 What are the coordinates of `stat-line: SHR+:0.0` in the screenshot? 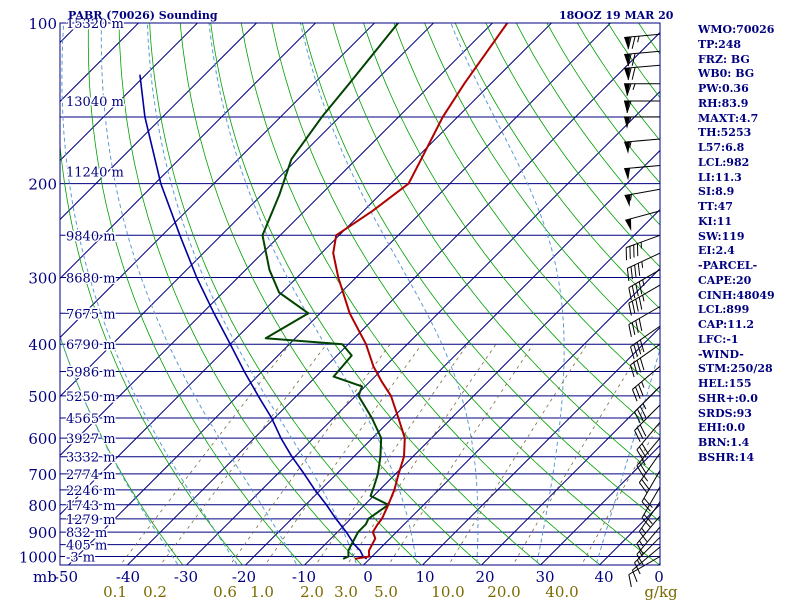 It's located at (728, 398).